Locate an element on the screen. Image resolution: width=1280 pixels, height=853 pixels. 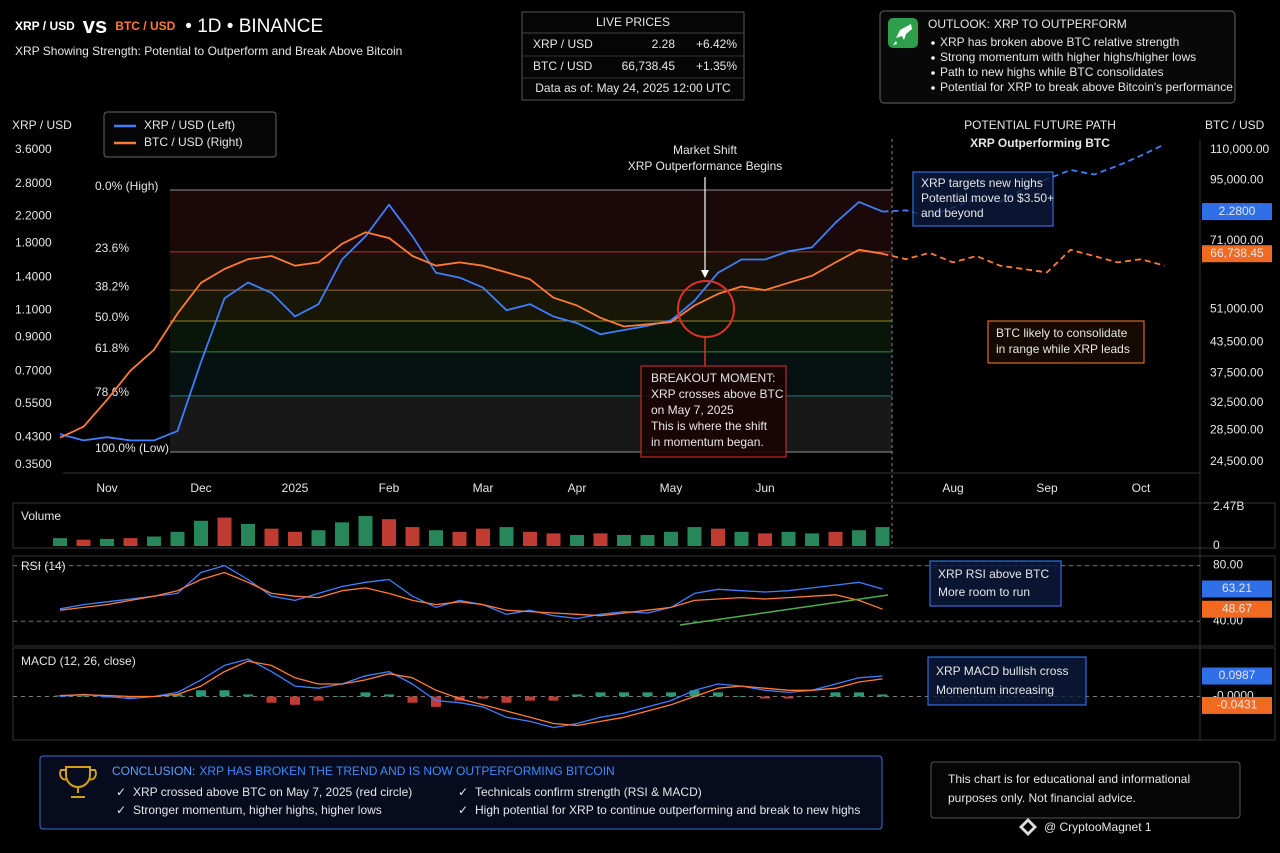
price-tag-label: 2.2800 is located at coordinates (1237, 211).